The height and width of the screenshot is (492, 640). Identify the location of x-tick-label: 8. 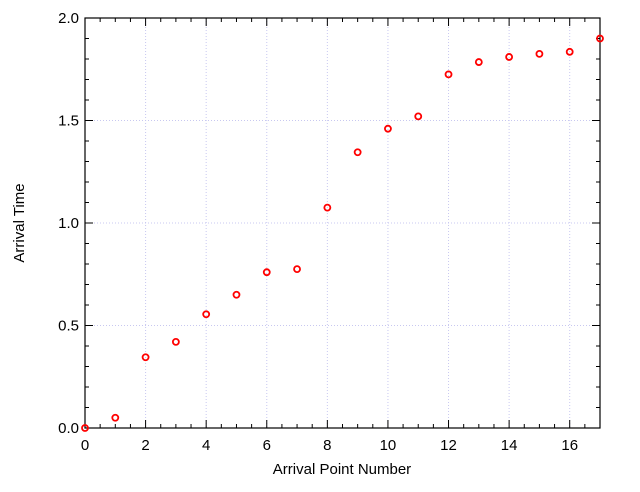
(327, 445).